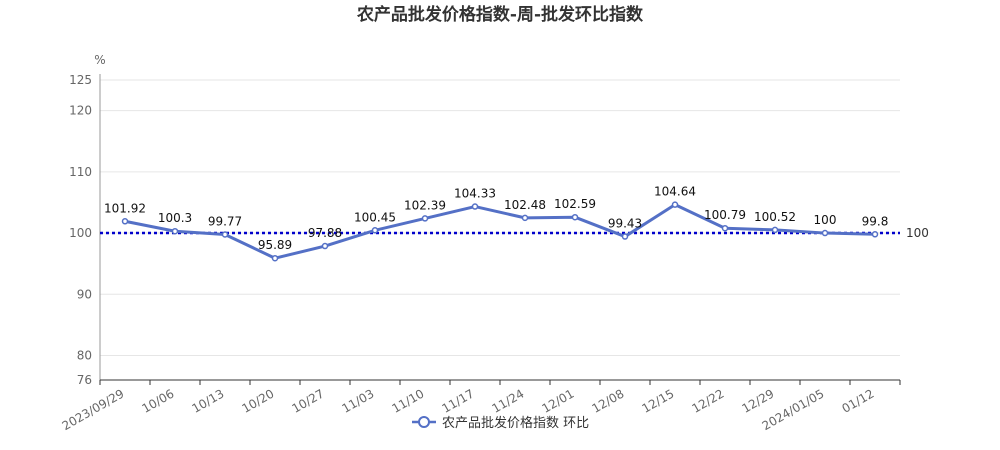  Describe the element at coordinates (758, 400) in the screenshot. I see `x-tick-label: 12/29` at that location.